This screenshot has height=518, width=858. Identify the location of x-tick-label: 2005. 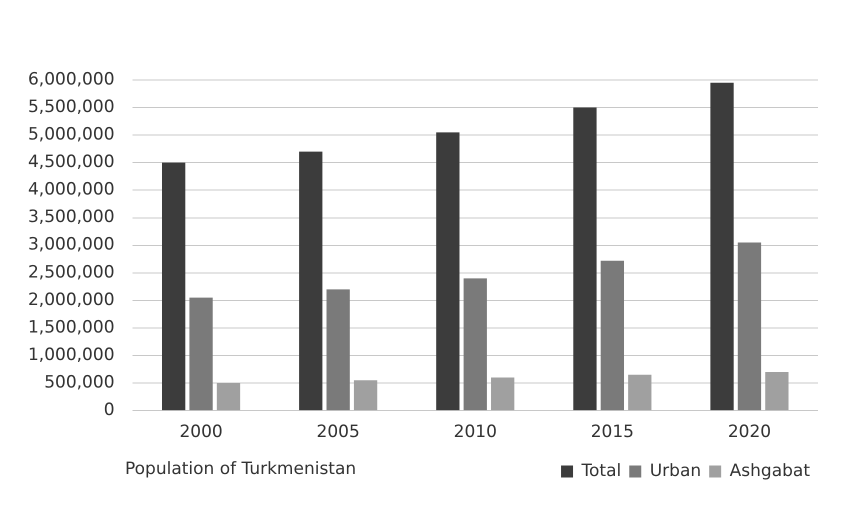
(338, 432).